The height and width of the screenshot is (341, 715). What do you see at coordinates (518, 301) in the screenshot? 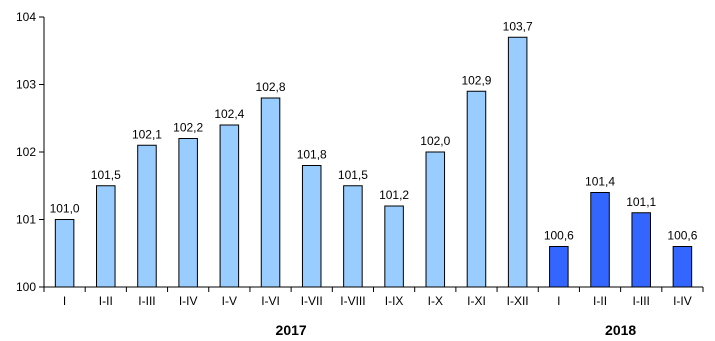
I see `x-tick-label: I-XII` at bounding box center [518, 301].